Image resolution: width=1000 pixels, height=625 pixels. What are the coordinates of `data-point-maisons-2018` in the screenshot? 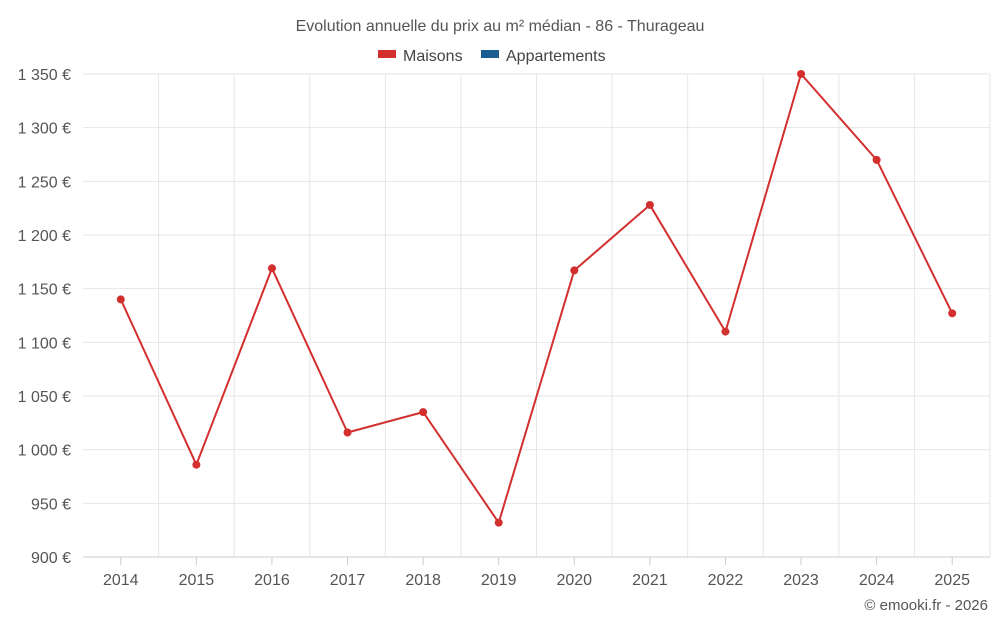 It's located at (423, 412).